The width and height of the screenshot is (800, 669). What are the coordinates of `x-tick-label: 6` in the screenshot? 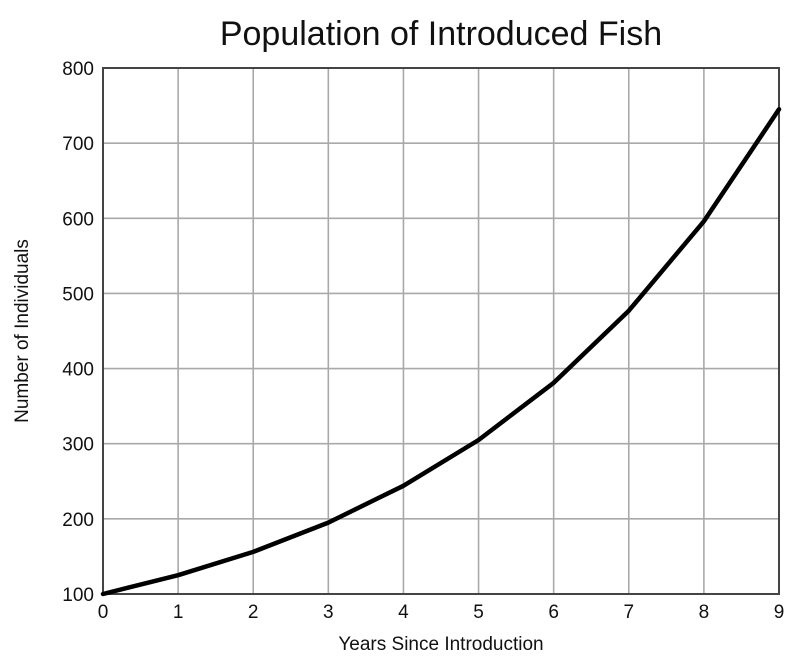 It's located at (553, 612).